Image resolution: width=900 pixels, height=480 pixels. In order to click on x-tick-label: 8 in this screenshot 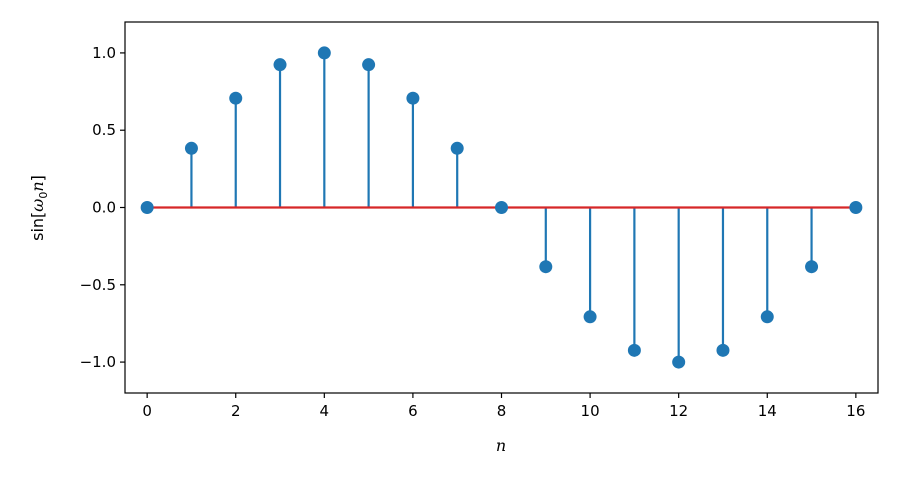, I will do `click(502, 411)`.